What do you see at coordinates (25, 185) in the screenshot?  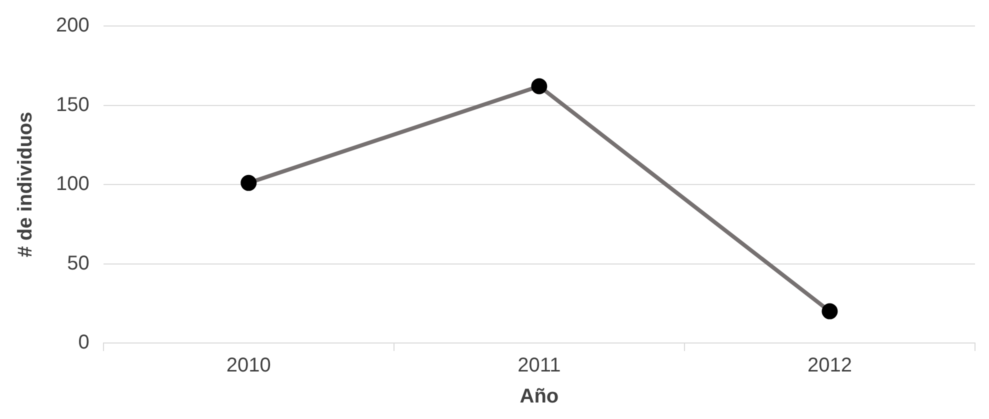 I see `y-axis-title: # de individuos` at bounding box center [25, 185].